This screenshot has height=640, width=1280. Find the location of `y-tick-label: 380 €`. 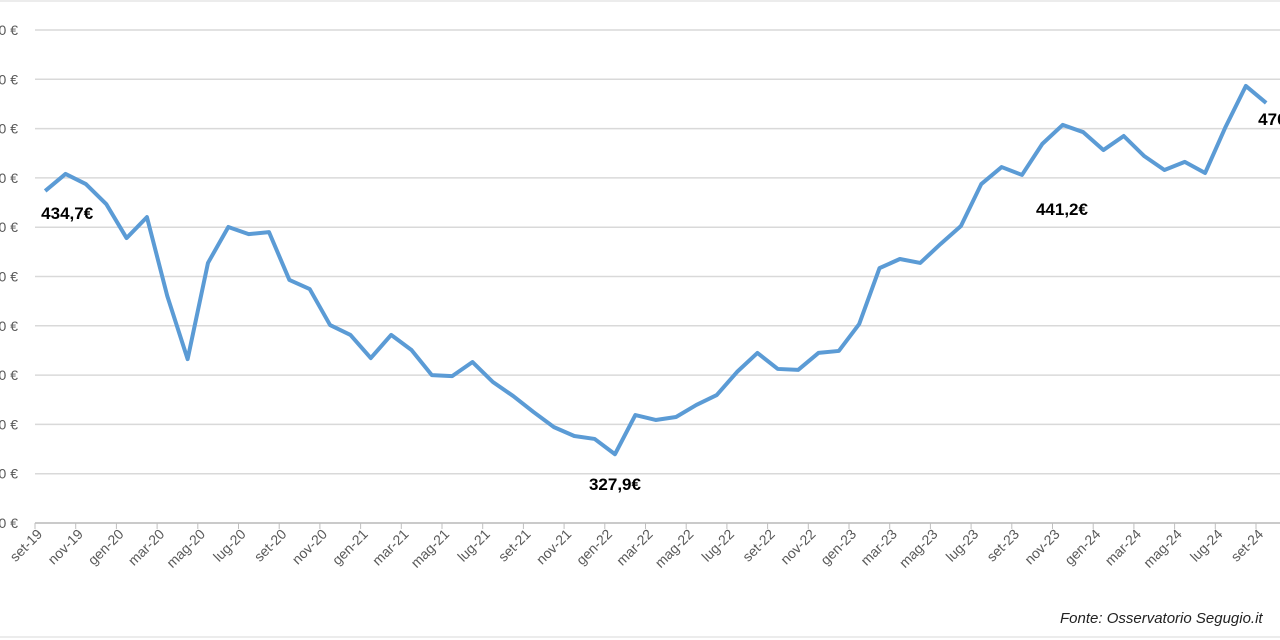

y-tick-label: 380 € is located at coordinates (9, 326).